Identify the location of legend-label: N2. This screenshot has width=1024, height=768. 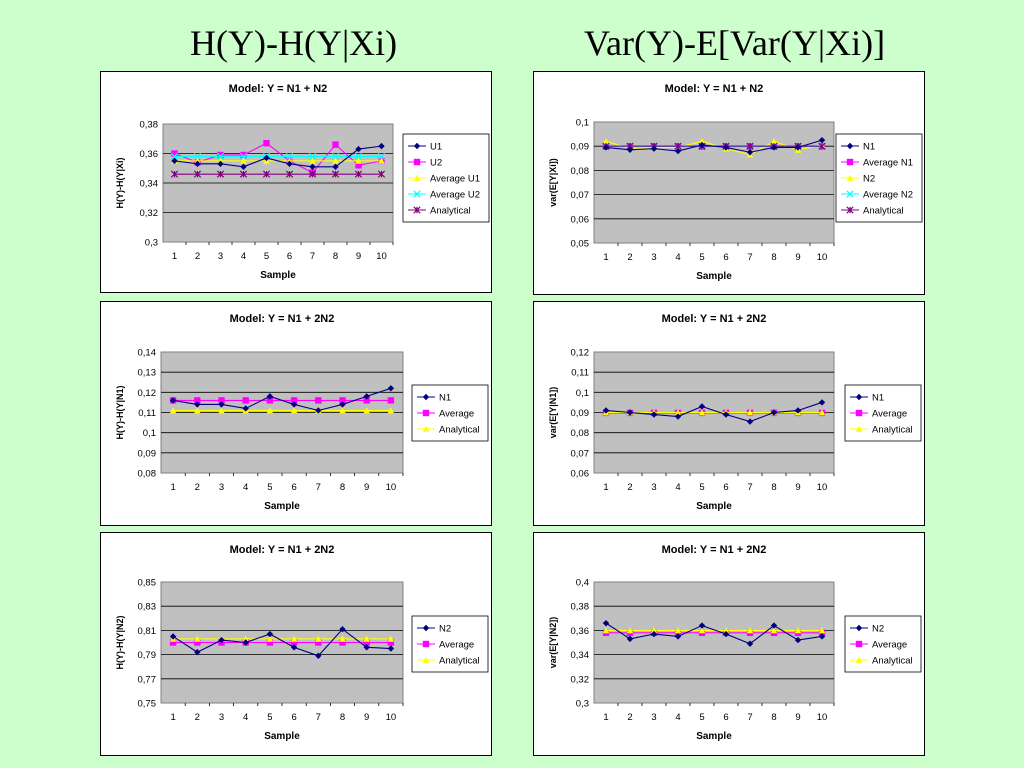
(445, 629).